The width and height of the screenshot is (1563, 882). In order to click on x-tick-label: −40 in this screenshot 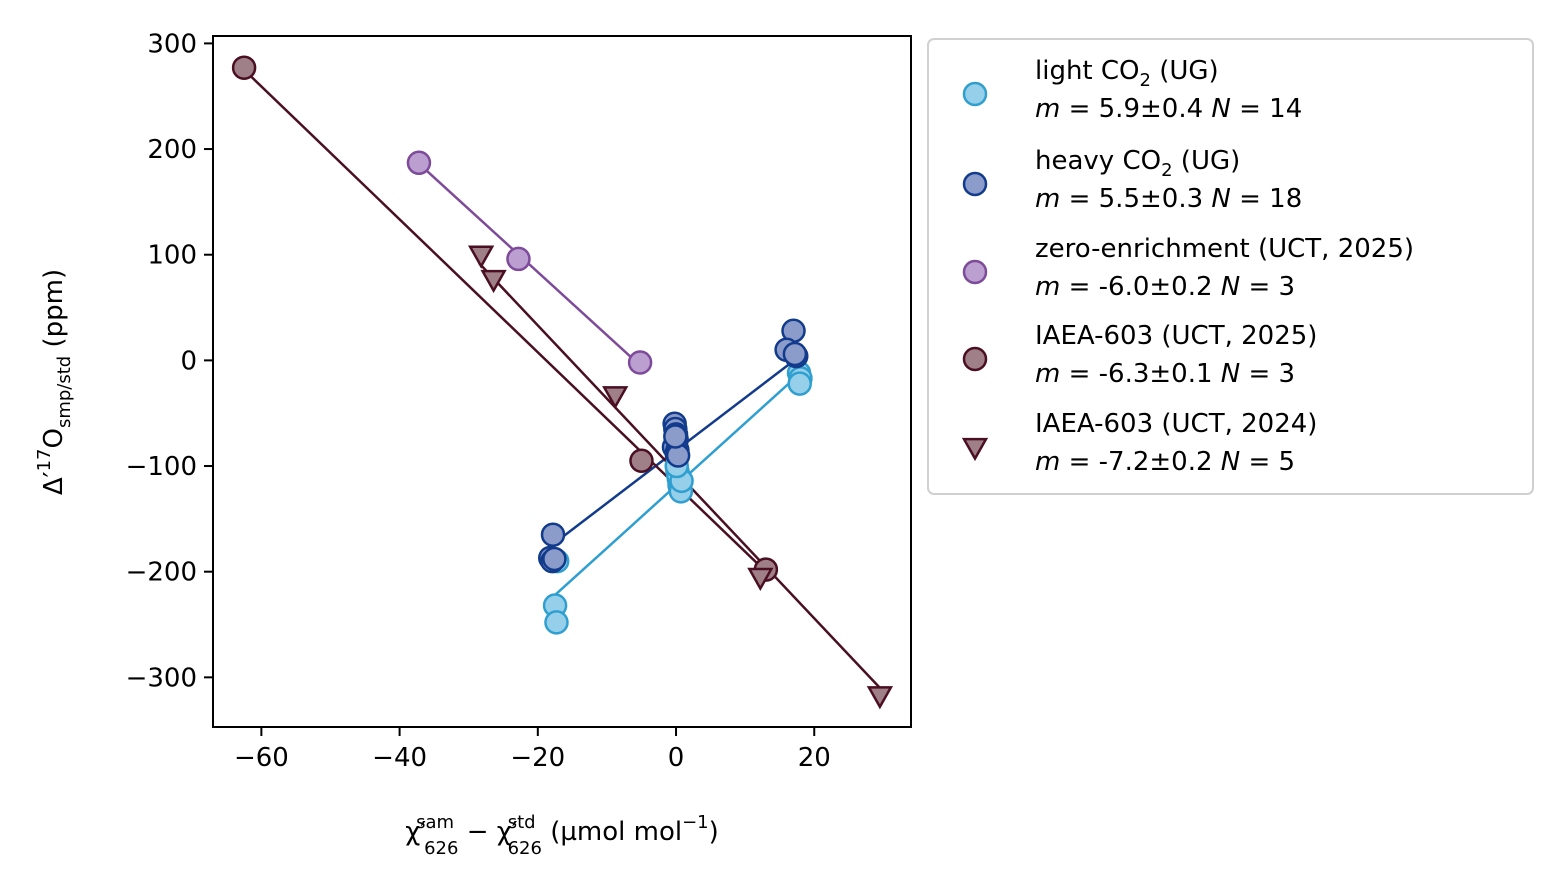, I will do `click(399, 758)`.